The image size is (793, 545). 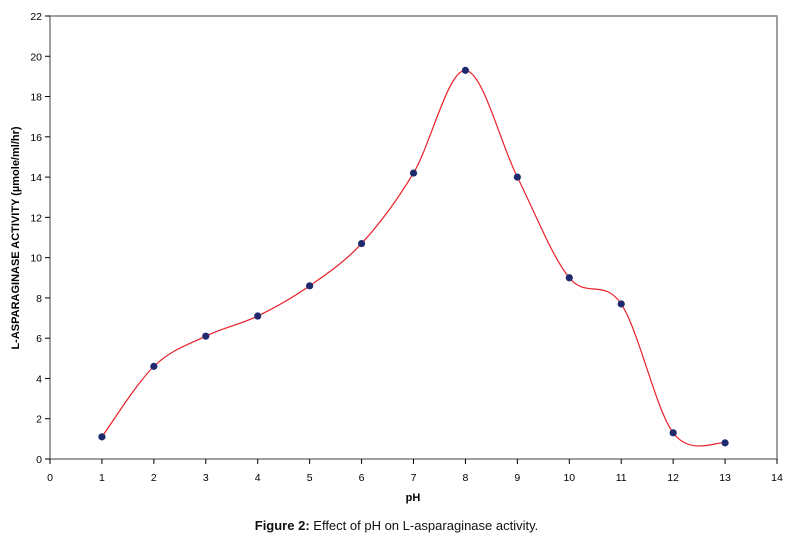 I want to click on y-tick-label: 4, so click(x=39, y=379).